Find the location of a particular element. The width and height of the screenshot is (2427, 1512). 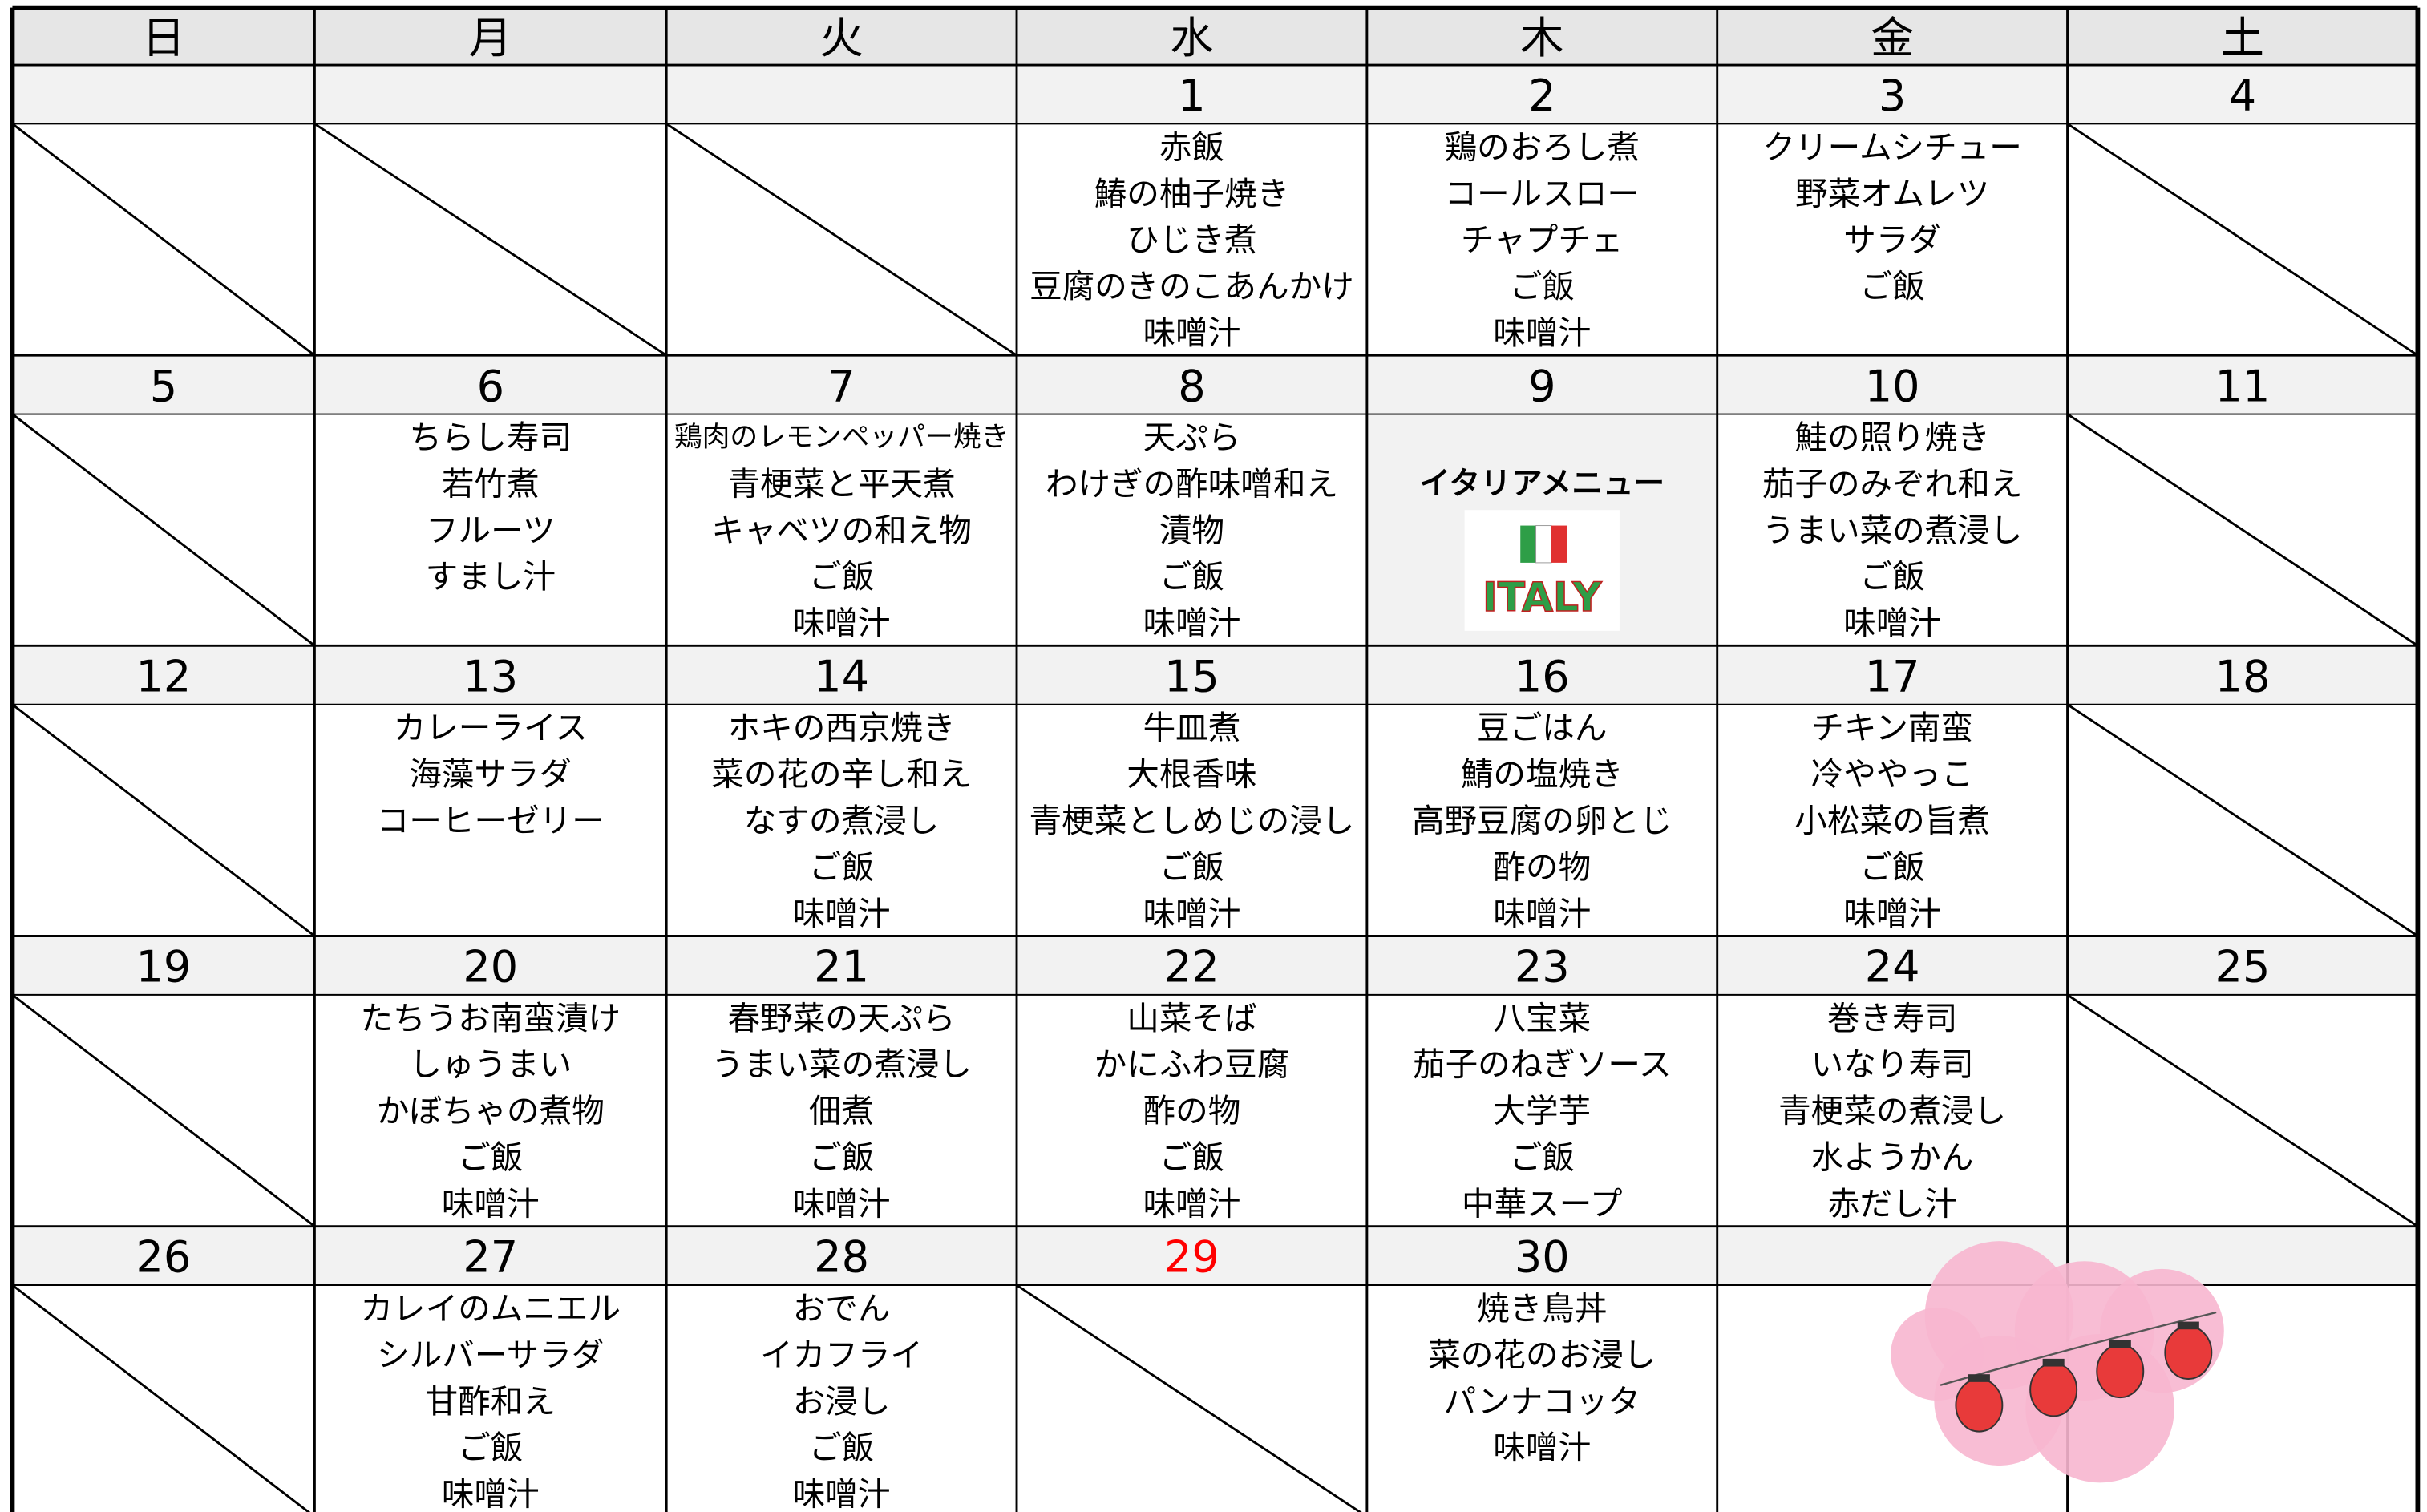

menu-item: クリームシチュー is located at coordinates (1891, 146).